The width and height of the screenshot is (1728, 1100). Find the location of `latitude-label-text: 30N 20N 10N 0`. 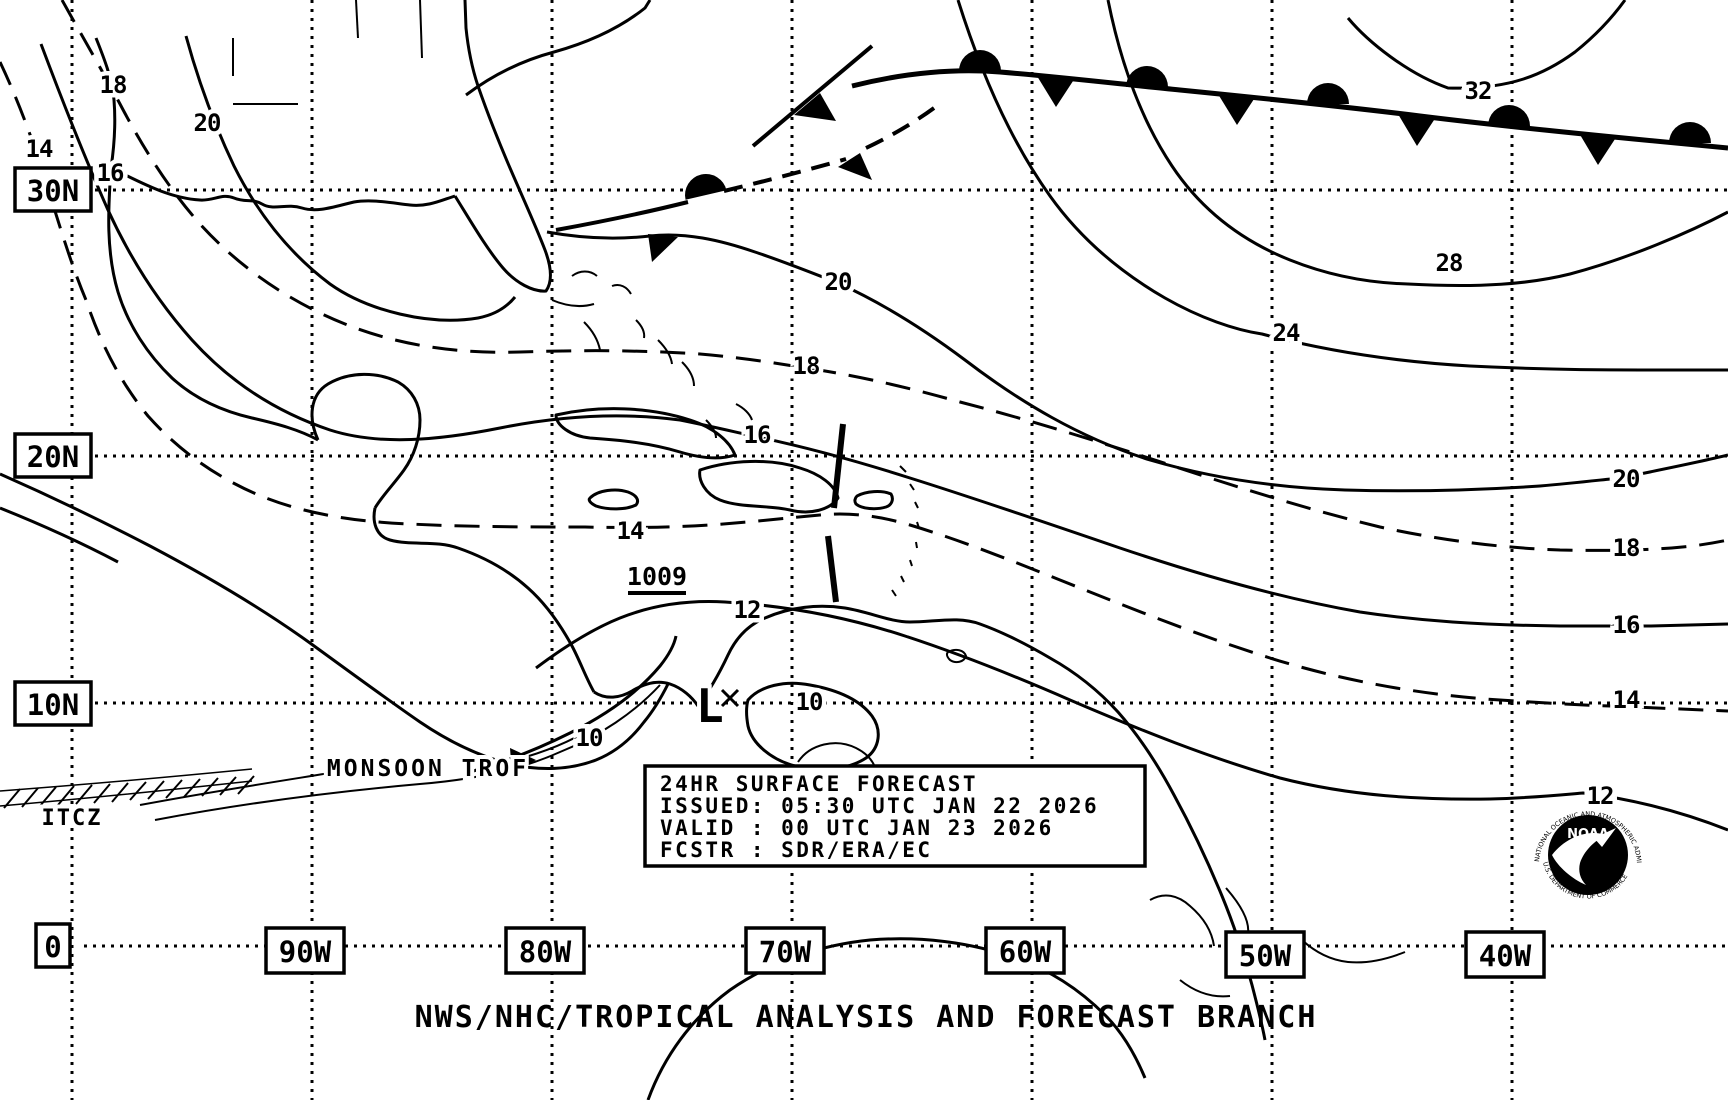

latitude-label-text: 30N 20N 10N 0 is located at coordinates (53, 569).